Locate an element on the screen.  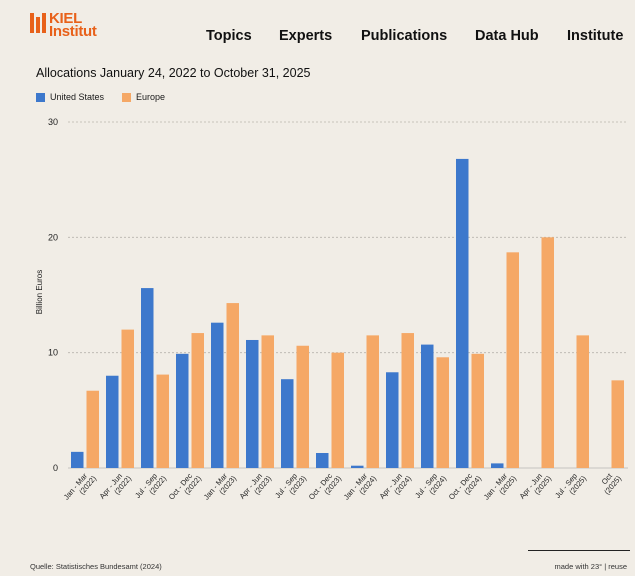
x-tick-label: Oct - Dec(2022) is located at coordinates (185, 487).